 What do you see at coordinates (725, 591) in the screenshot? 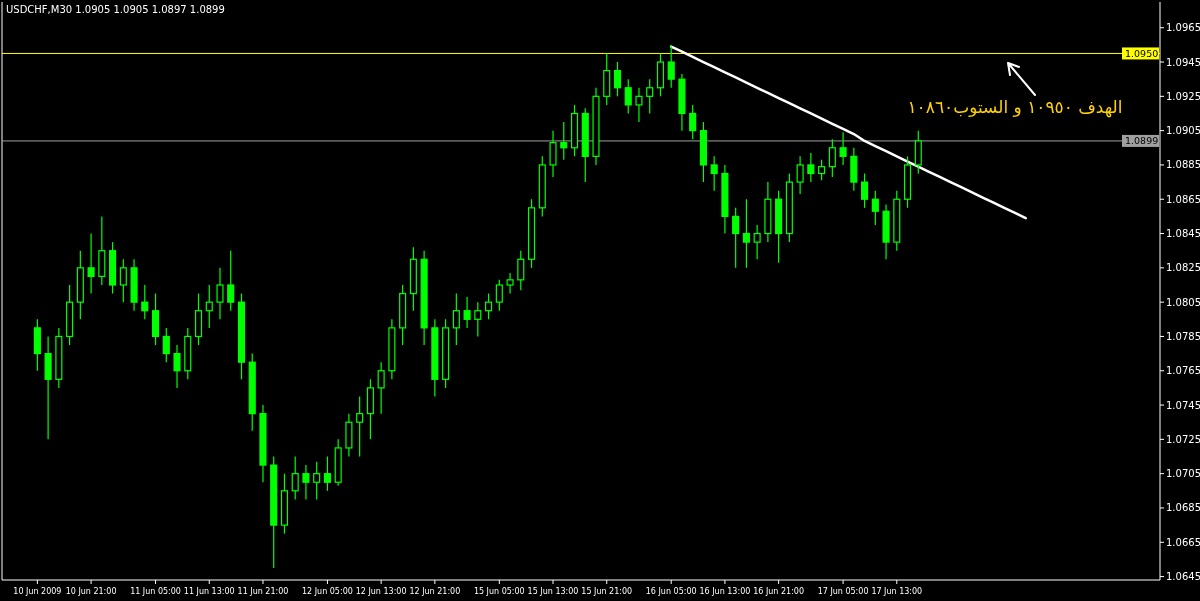
I see `x-tick-label: 16 Jun 13:00` at bounding box center [725, 591].